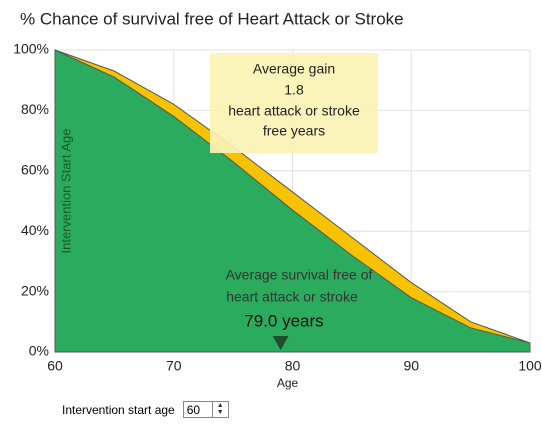 Image resolution: width=542 pixels, height=425 pixels. I want to click on y-tick-label: 20%, so click(35, 290).